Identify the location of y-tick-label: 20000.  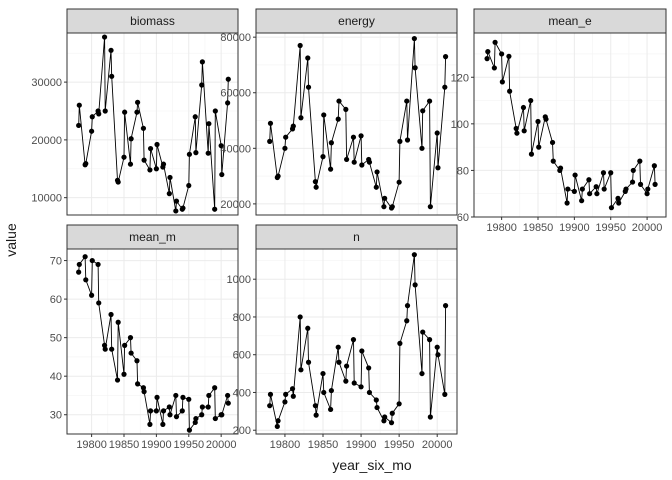
(46, 141).